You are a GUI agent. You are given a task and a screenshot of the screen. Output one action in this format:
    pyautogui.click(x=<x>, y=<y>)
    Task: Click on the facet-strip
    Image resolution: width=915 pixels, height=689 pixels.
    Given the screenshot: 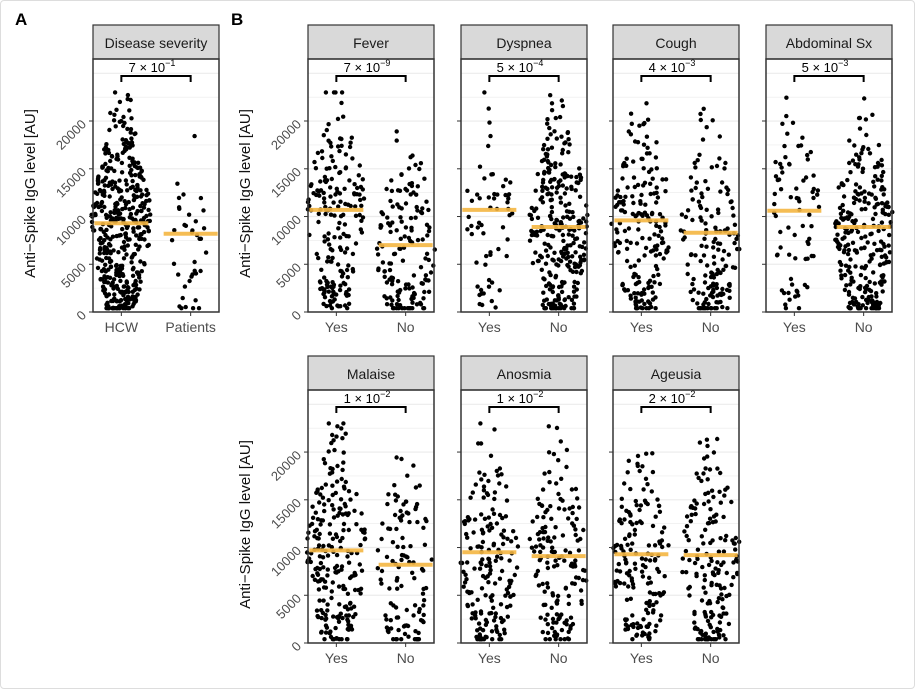 What is the action you would take?
    pyautogui.click(x=676, y=373)
    